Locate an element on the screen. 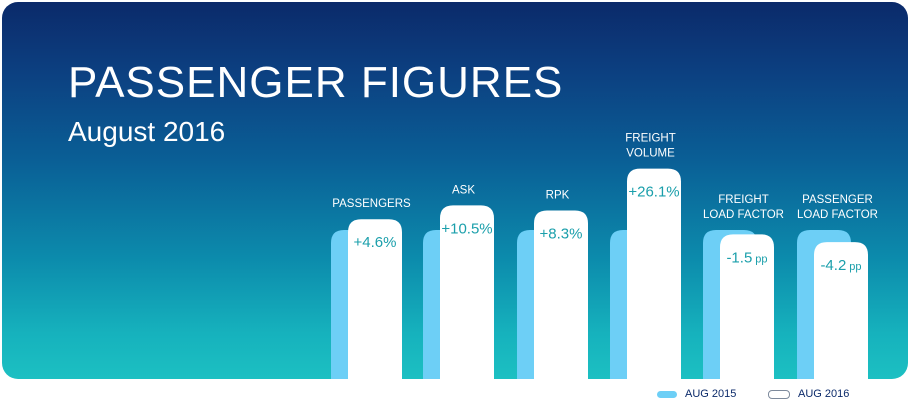 The height and width of the screenshot is (411, 910). bar-aug-2016-passengers is located at coordinates (375, 299).